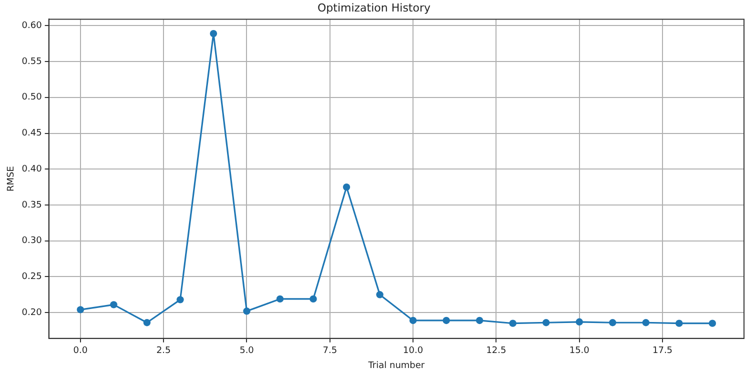 The width and height of the screenshot is (750, 372). I want to click on x-tick-label: 17.5, so click(662, 351).